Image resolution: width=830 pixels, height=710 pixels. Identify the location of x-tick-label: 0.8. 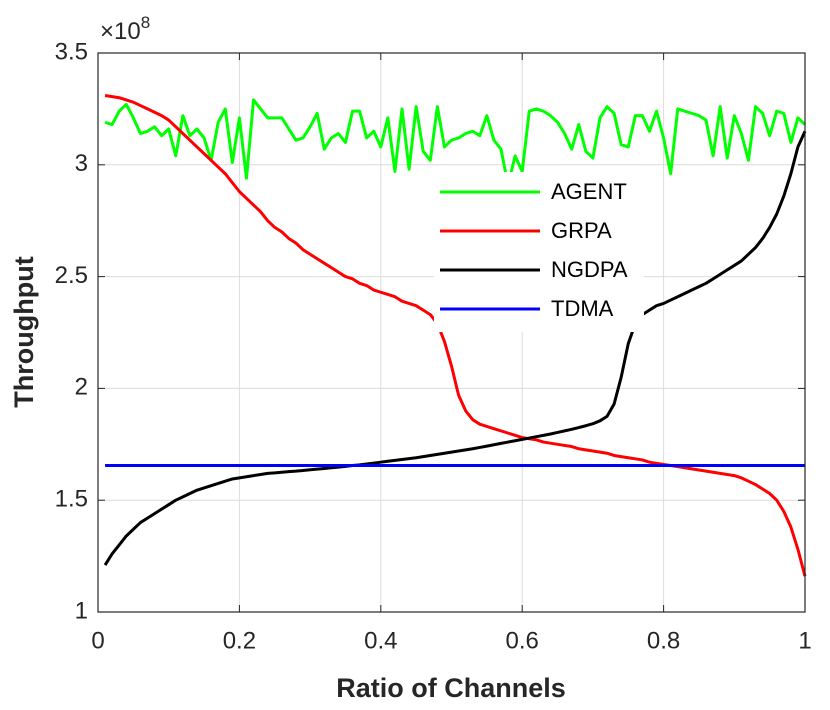
(663, 640).